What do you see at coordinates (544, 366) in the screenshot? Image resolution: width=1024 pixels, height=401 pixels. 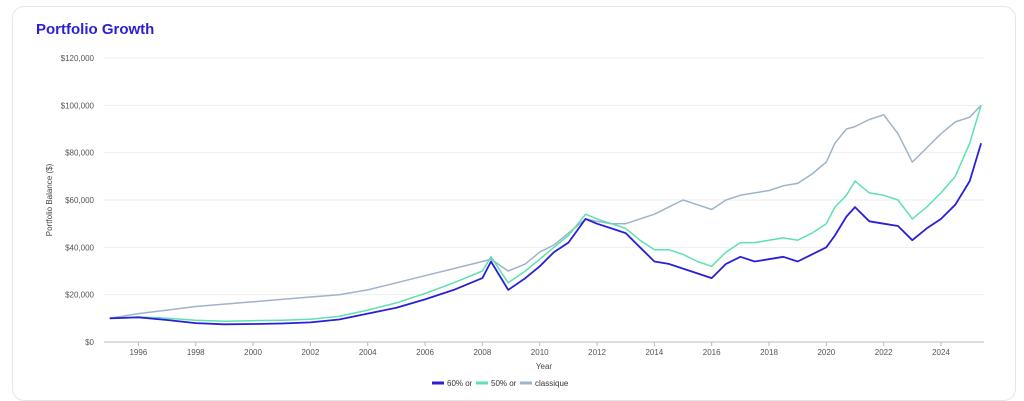 I see `x-axis-label: Year` at bounding box center [544, 366].